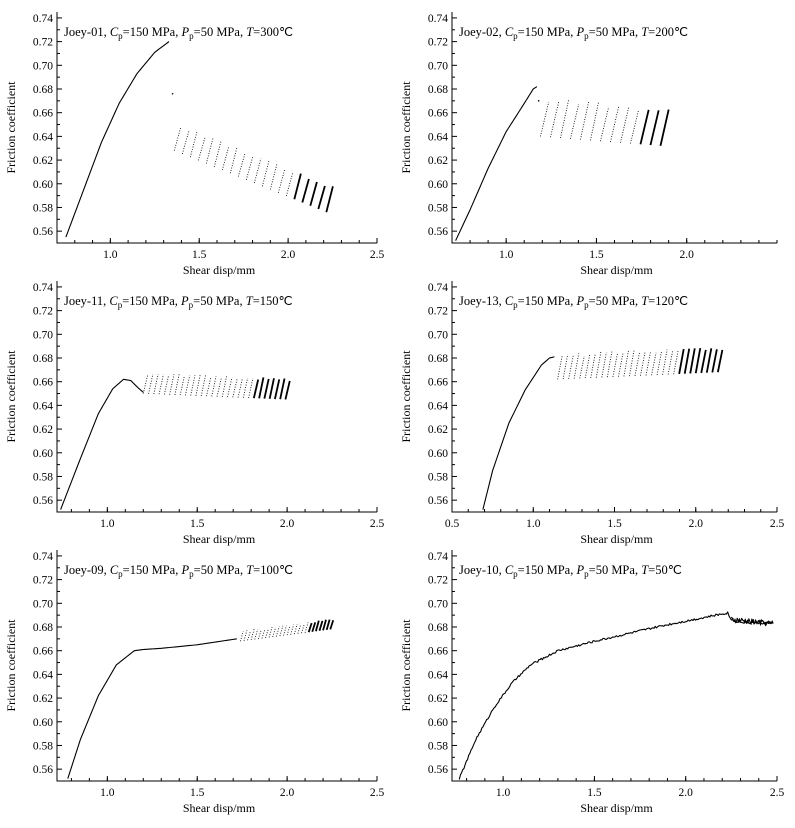  What do you see at coordinates (216, 666) in the screenshot?
I see `axes-frame` at bounding box center [216, 666].